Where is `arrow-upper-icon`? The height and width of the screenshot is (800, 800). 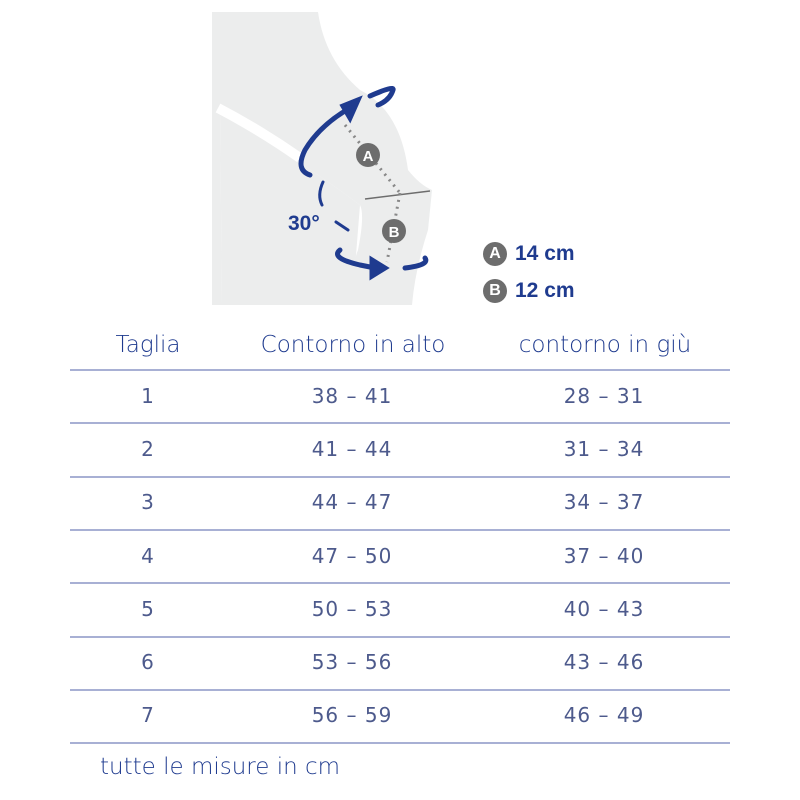 arrow-upper-icon is located at coordinates (347, 132).